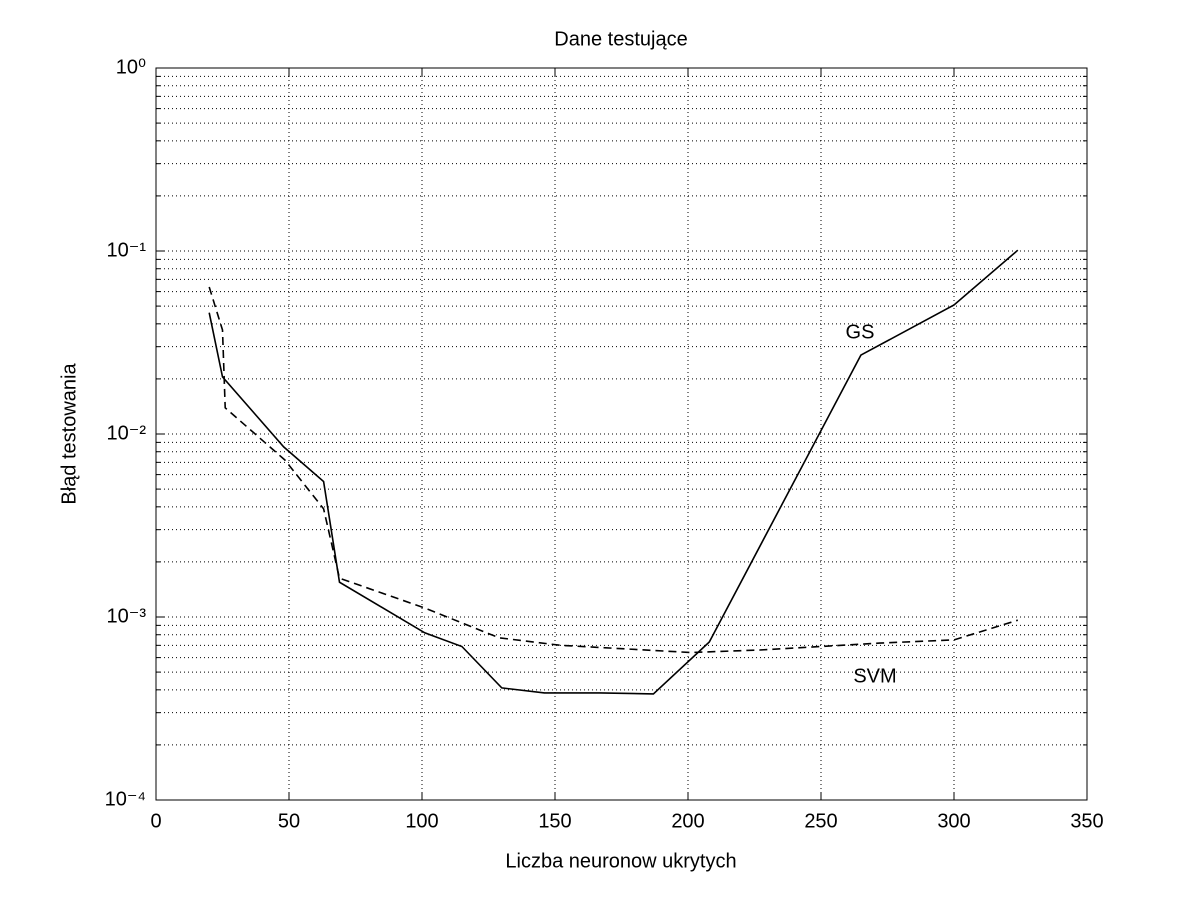 The image size is (1201, 900). Describe the element at coordinates (1086, 821) in the screenshot. I see `x-tick-label: 350` at that location.